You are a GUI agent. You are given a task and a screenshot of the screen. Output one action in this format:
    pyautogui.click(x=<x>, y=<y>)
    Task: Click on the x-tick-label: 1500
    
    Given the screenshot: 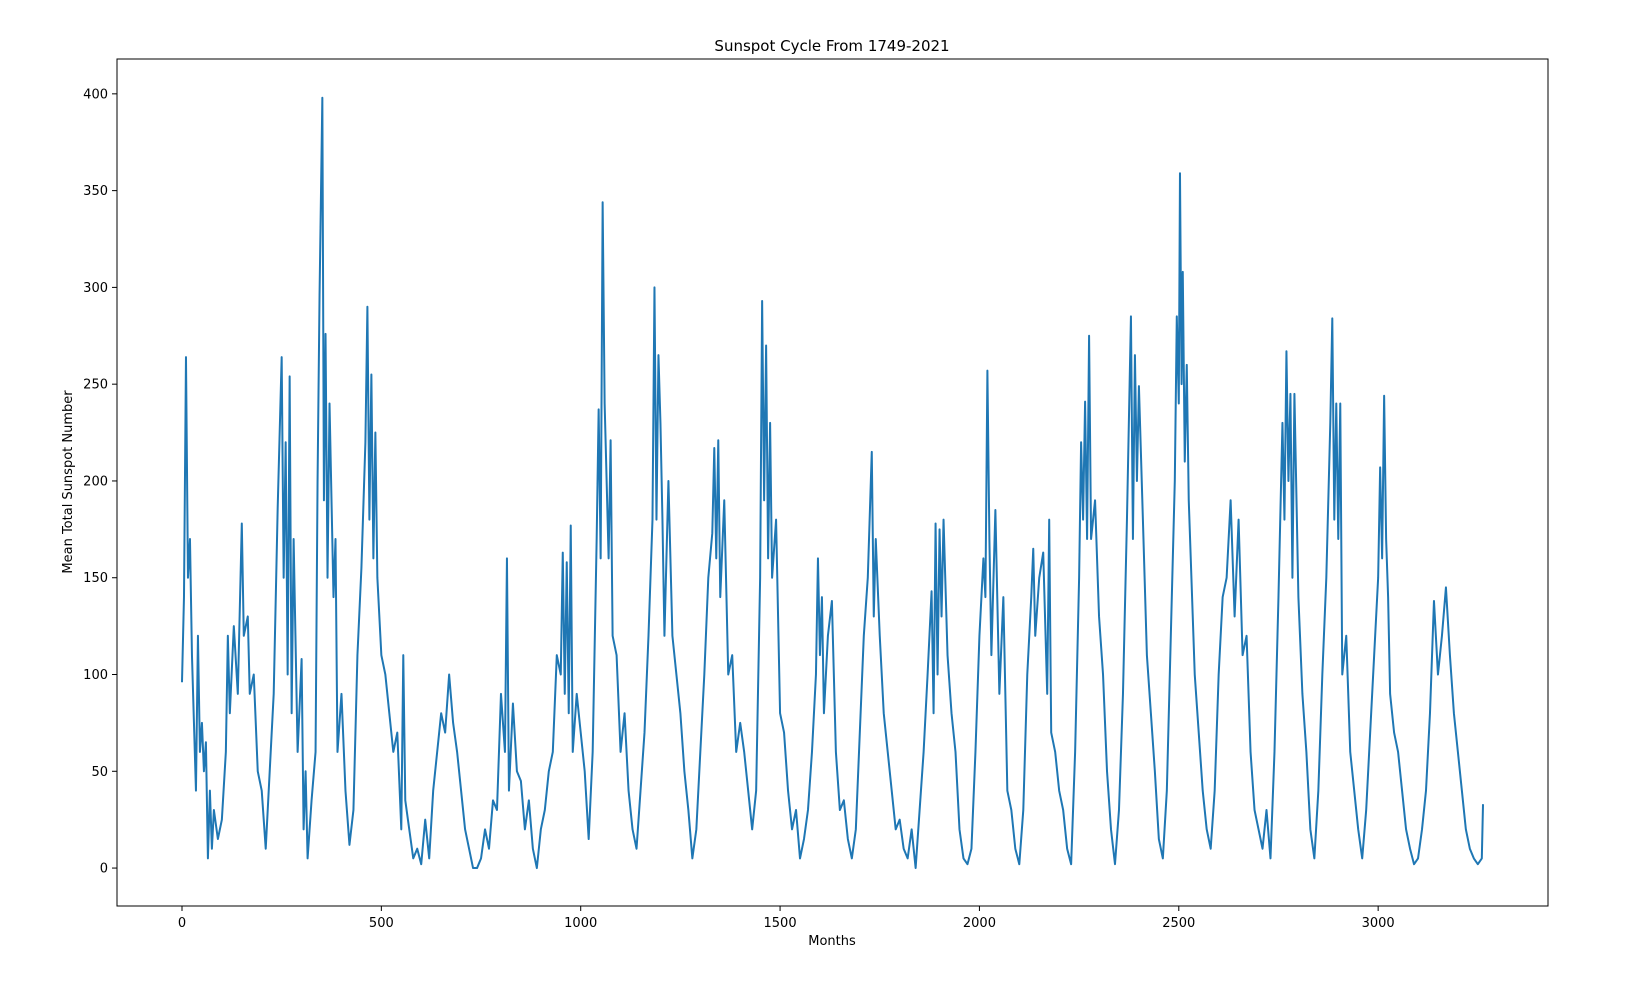 What is the action you would take?
    pyautogui.click(x=780, y=923)
    